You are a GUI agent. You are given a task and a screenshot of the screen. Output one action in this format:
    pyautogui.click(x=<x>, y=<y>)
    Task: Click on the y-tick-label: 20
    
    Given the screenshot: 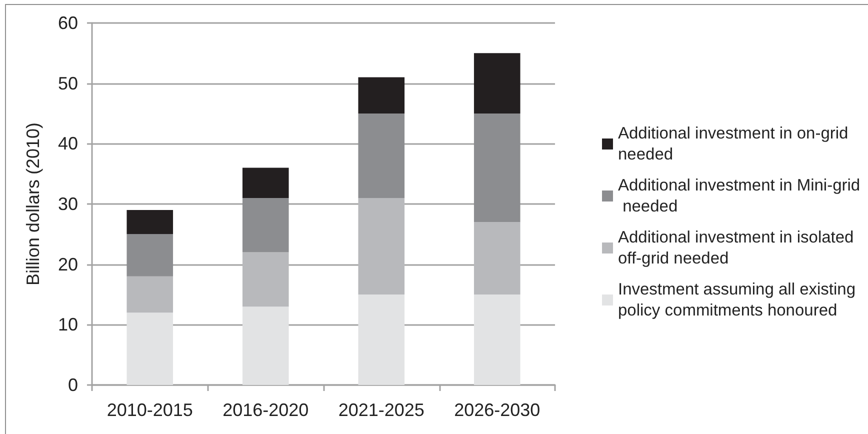 What is the action you would take?
    pyautogui.click(x=68, y=264)
    